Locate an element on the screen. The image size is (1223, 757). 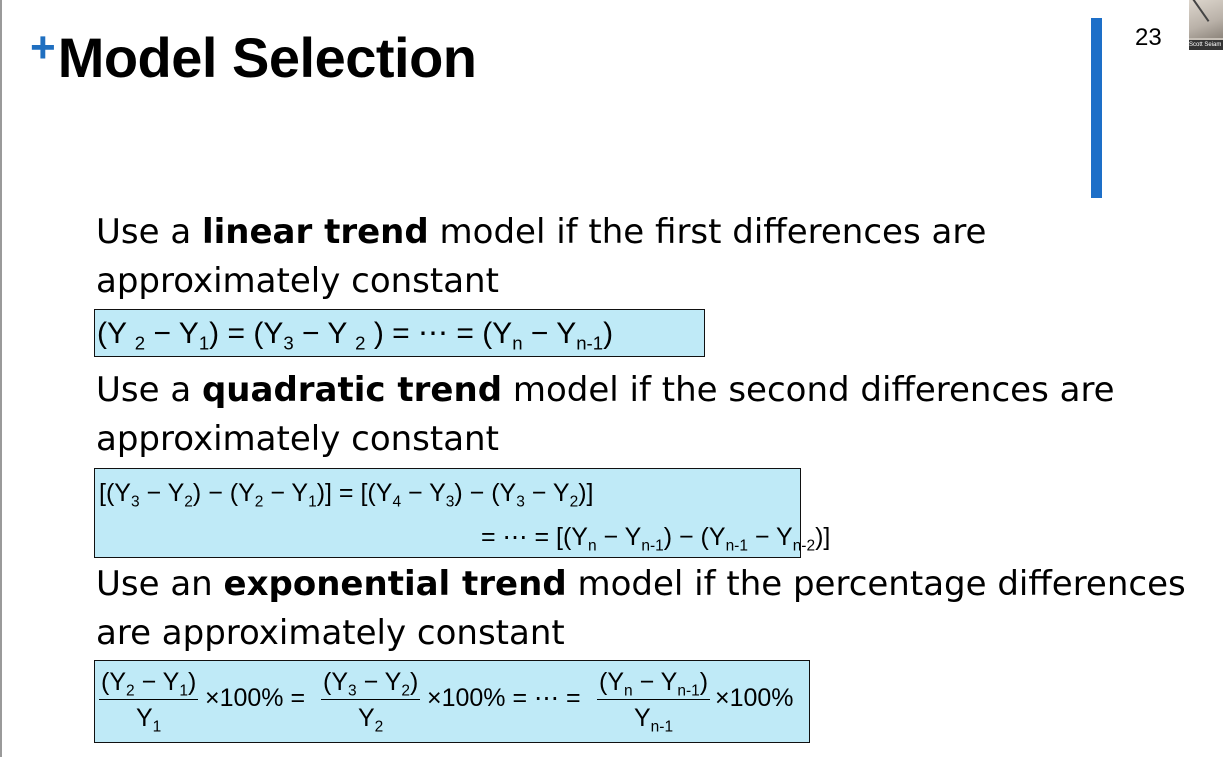
text-segment: Use an is located at coordinates (160, 584).